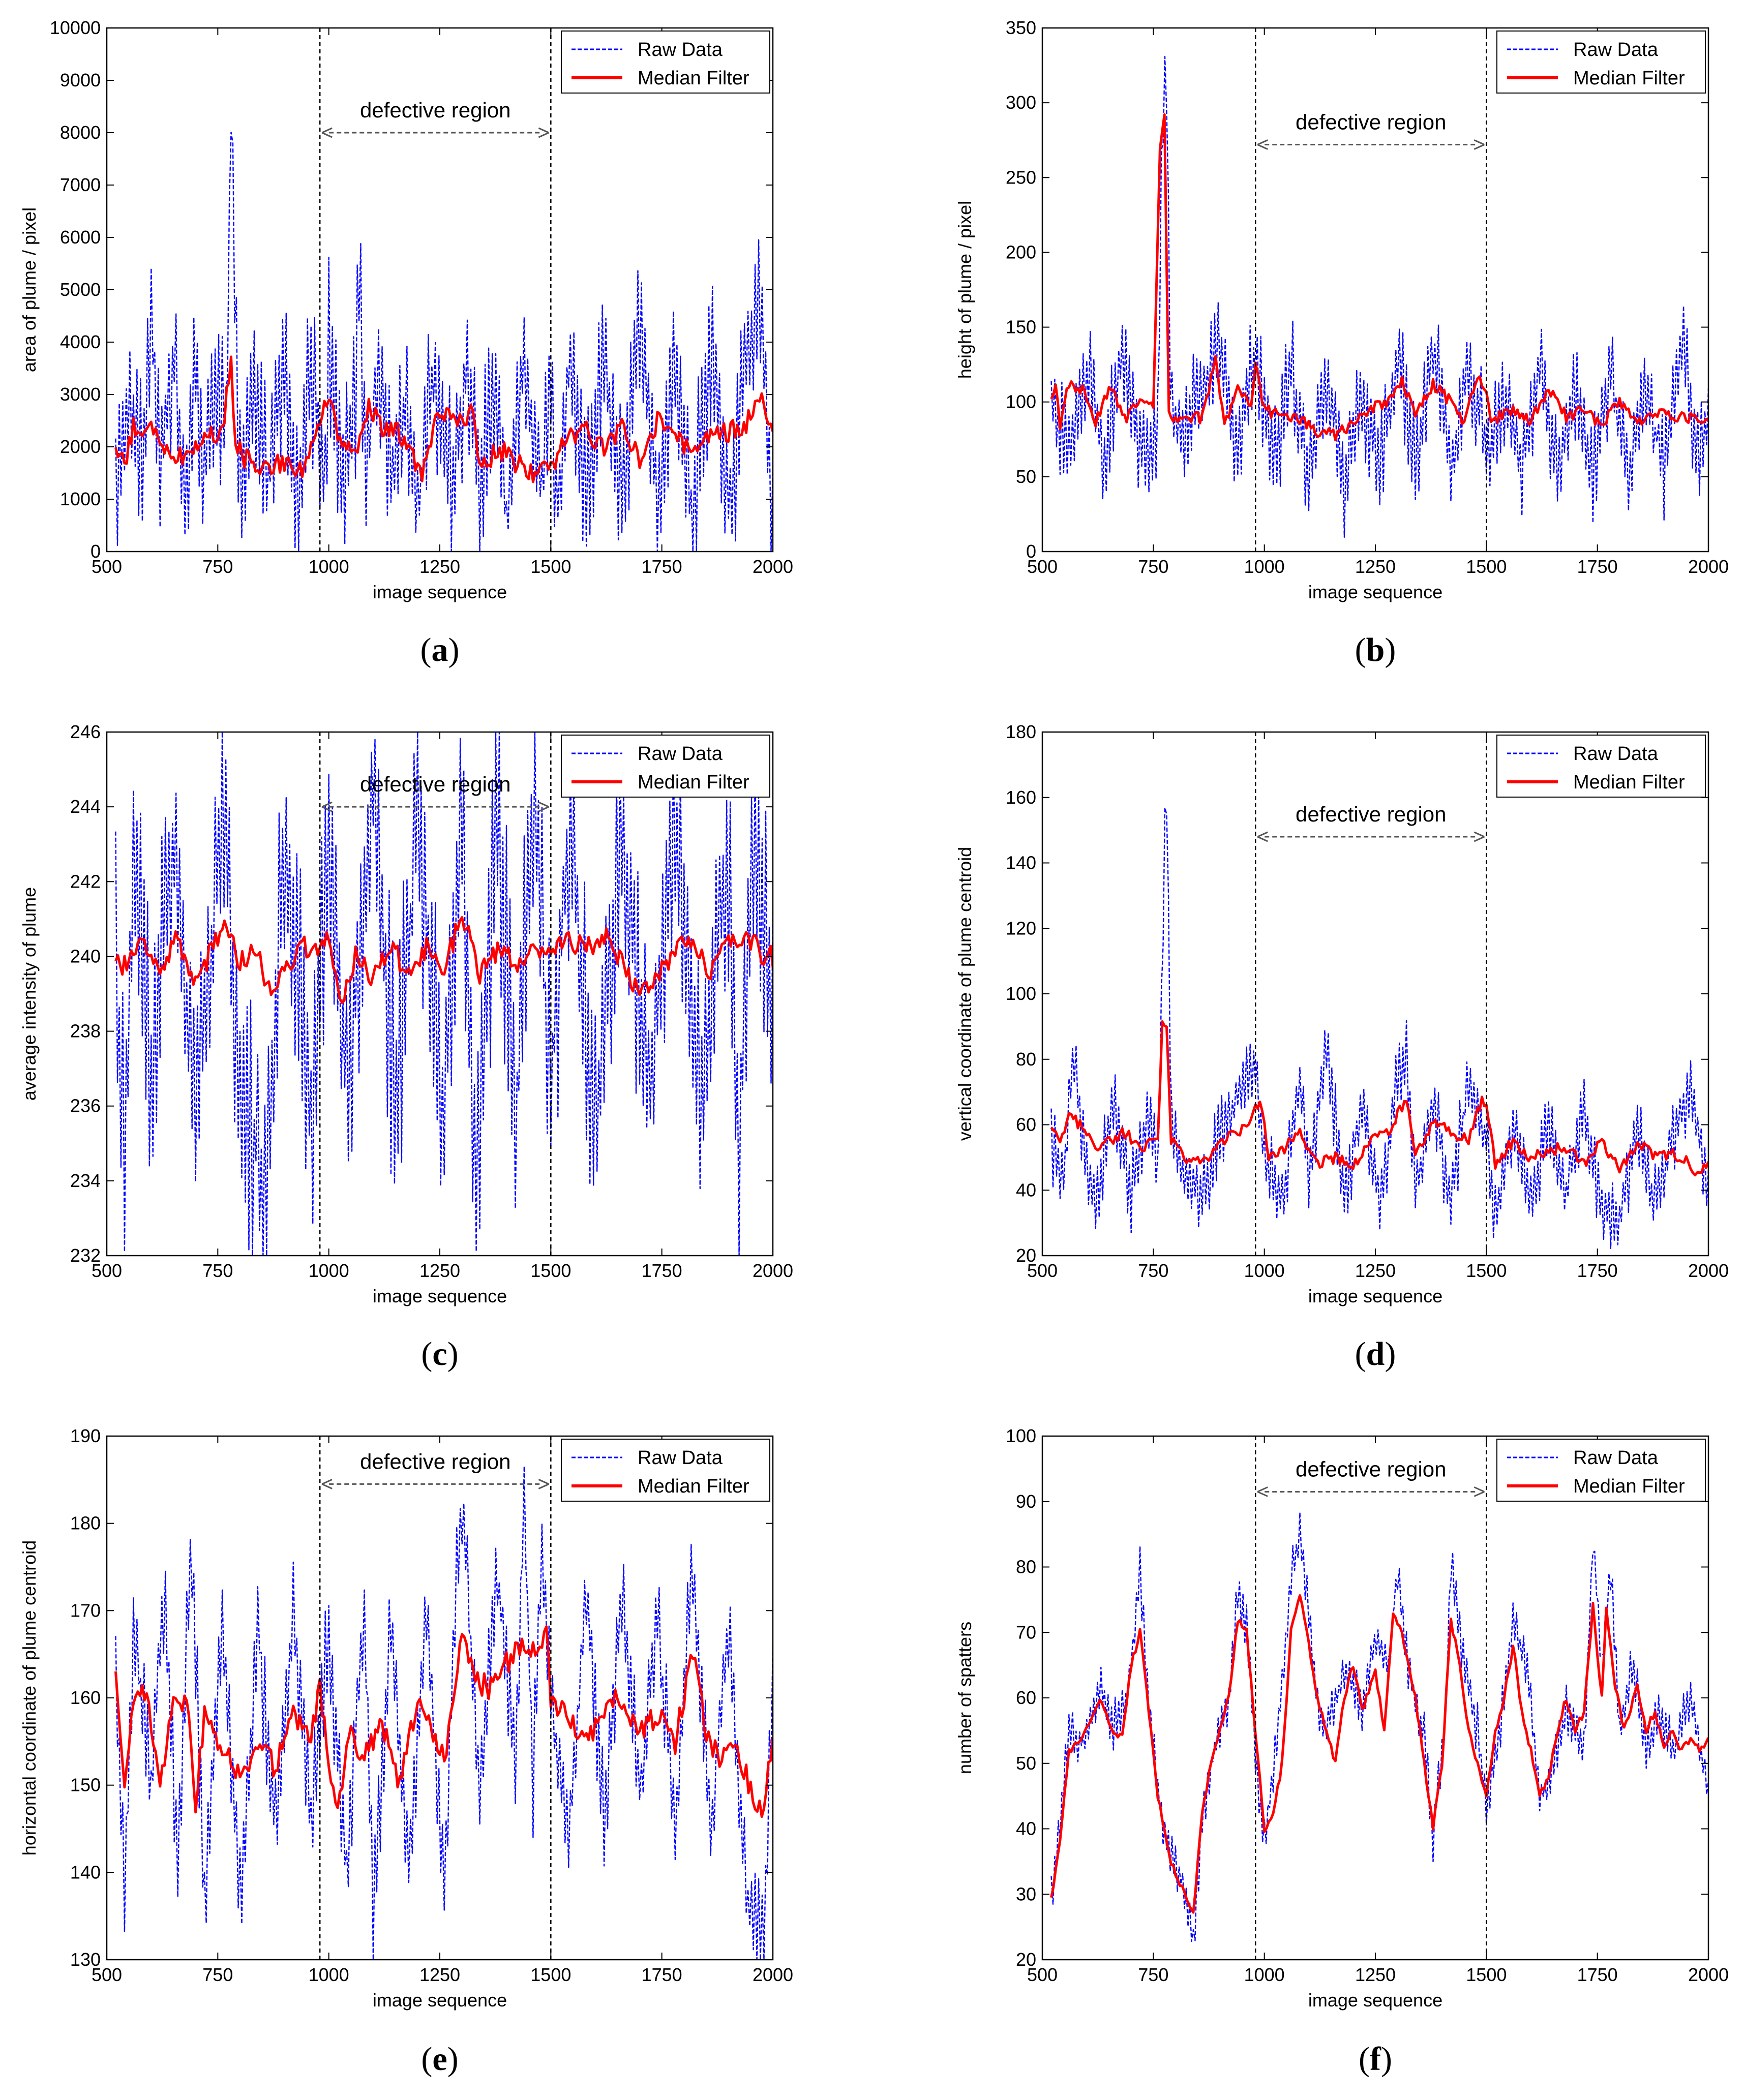  Describe the element at coordinates (85, 1180) in the screenshot. I see `y-tick-label: 234` at that location.